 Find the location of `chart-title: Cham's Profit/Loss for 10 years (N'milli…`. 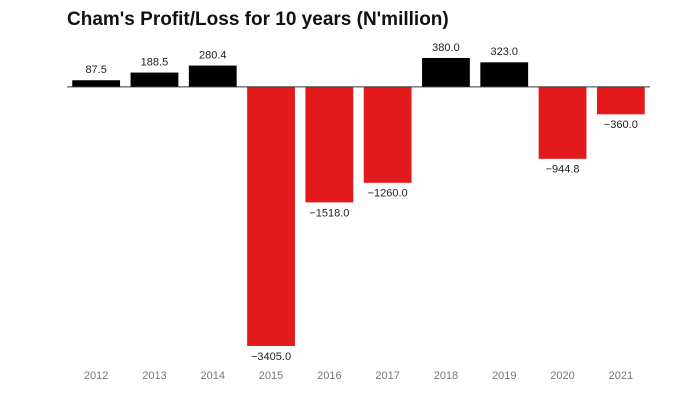

chart-title: Cham's Profit/Loss for 10 years (N'milli… is located at coordinates (258, 19).